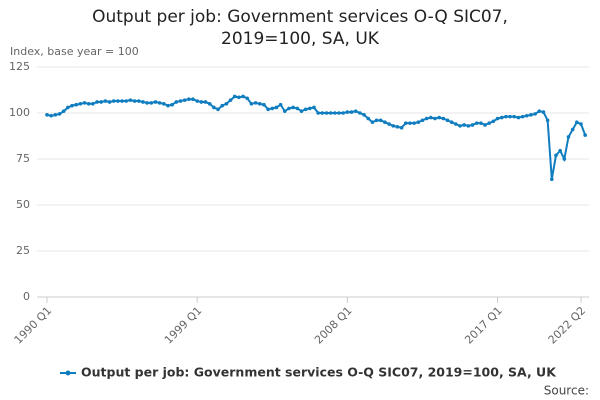 This screenshot has height=400, width=600. Describe the element at coordinates (483, 325) in the screenshot. I see `x-tick-label: 2017 Q1` at that location.